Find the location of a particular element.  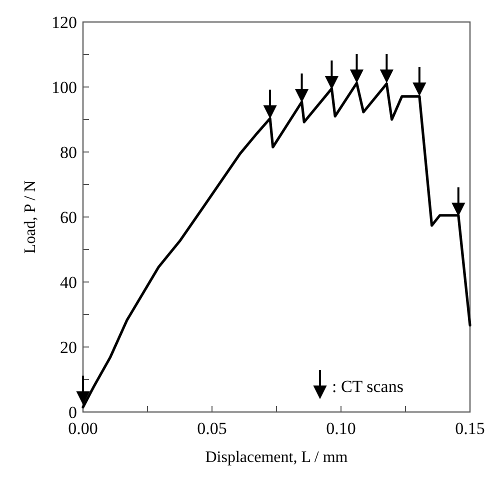

x-tick-label: 0.00 is located at coordinates (83, 428).